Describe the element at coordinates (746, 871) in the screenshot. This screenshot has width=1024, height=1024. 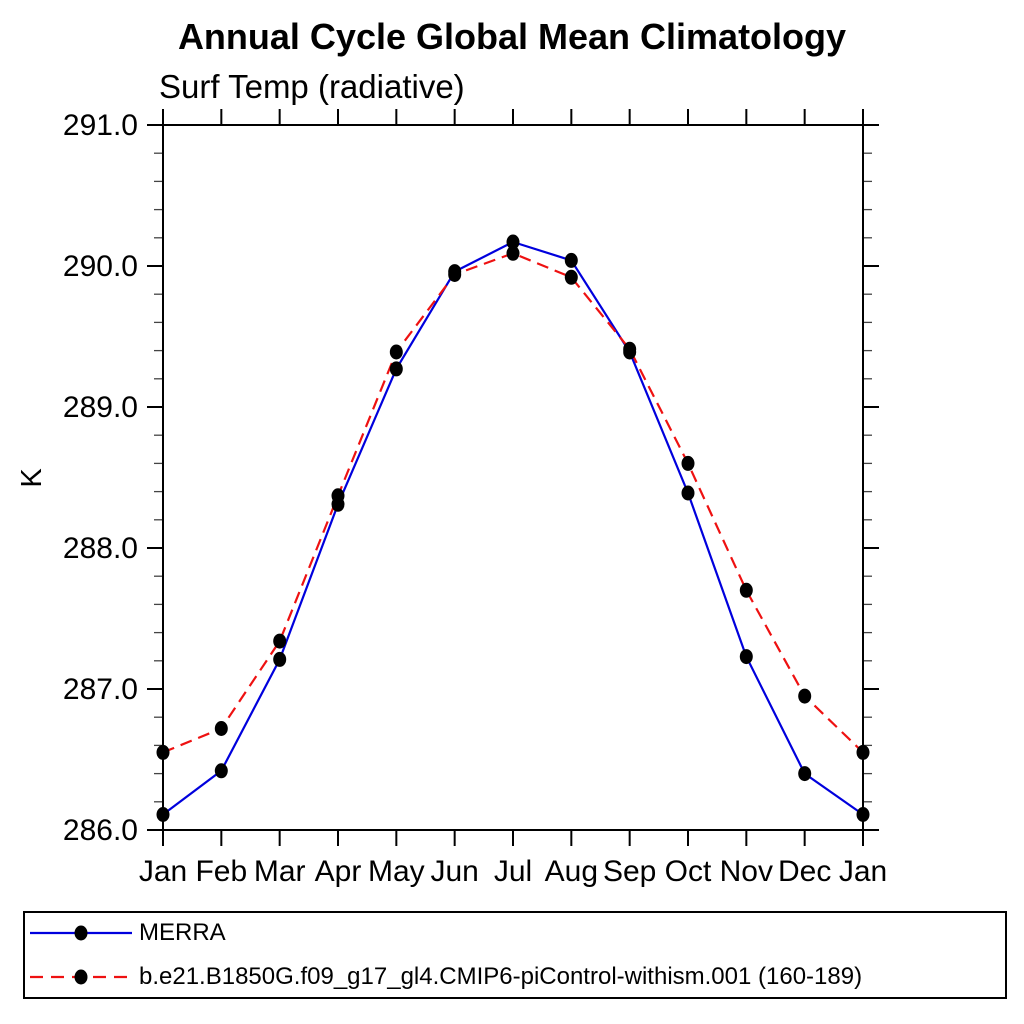
I see `x-tick-label: Nov` at that location.